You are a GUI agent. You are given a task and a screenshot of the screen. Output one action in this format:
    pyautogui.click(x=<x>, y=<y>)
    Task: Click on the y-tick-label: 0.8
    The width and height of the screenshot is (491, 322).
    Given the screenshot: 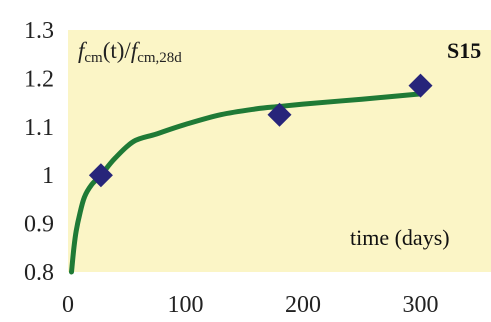 What is the action you would take?
    pyautogui.click(x=39, y=273)
    